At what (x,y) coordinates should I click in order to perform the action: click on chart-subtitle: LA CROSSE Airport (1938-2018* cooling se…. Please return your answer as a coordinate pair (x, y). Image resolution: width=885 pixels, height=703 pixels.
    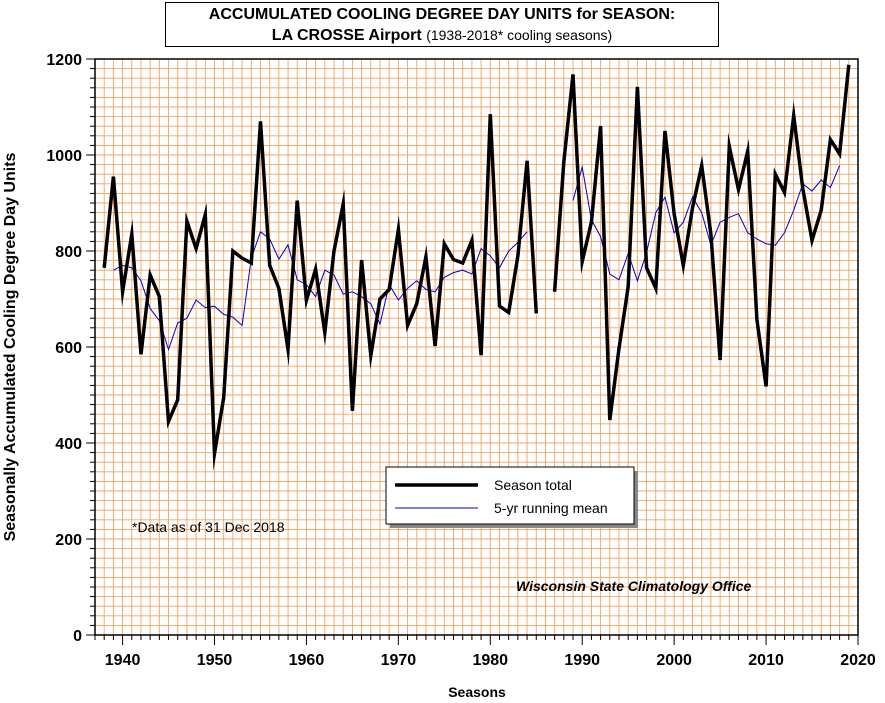
    Looking at the image, I should click on (442, 35).